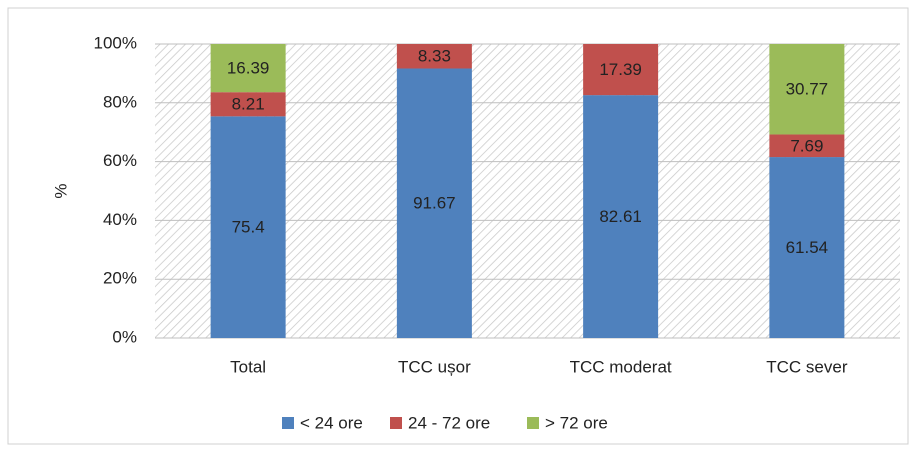 The width and height of the screenshot is (915, 453). What do you see at coordinates (120, 101) in the screenshot?
I see `y-tick-label: 80%` at bounding box center [120, 101].